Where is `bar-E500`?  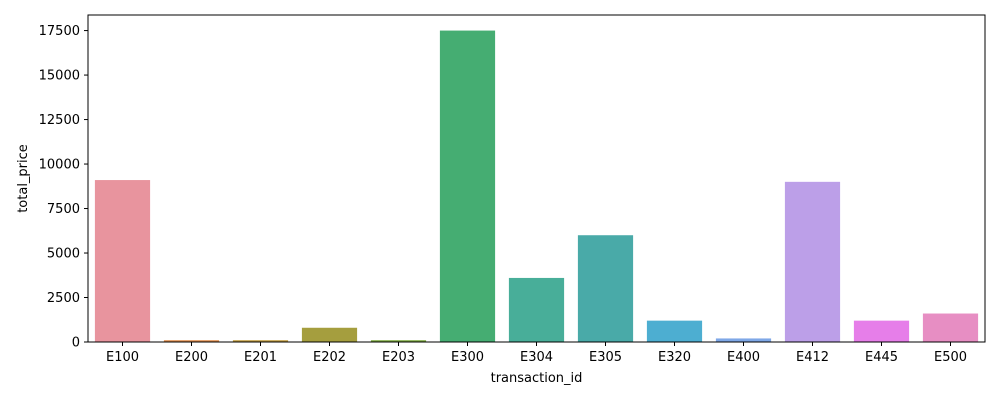 bar-E500 is located at coordinates (950, 327).